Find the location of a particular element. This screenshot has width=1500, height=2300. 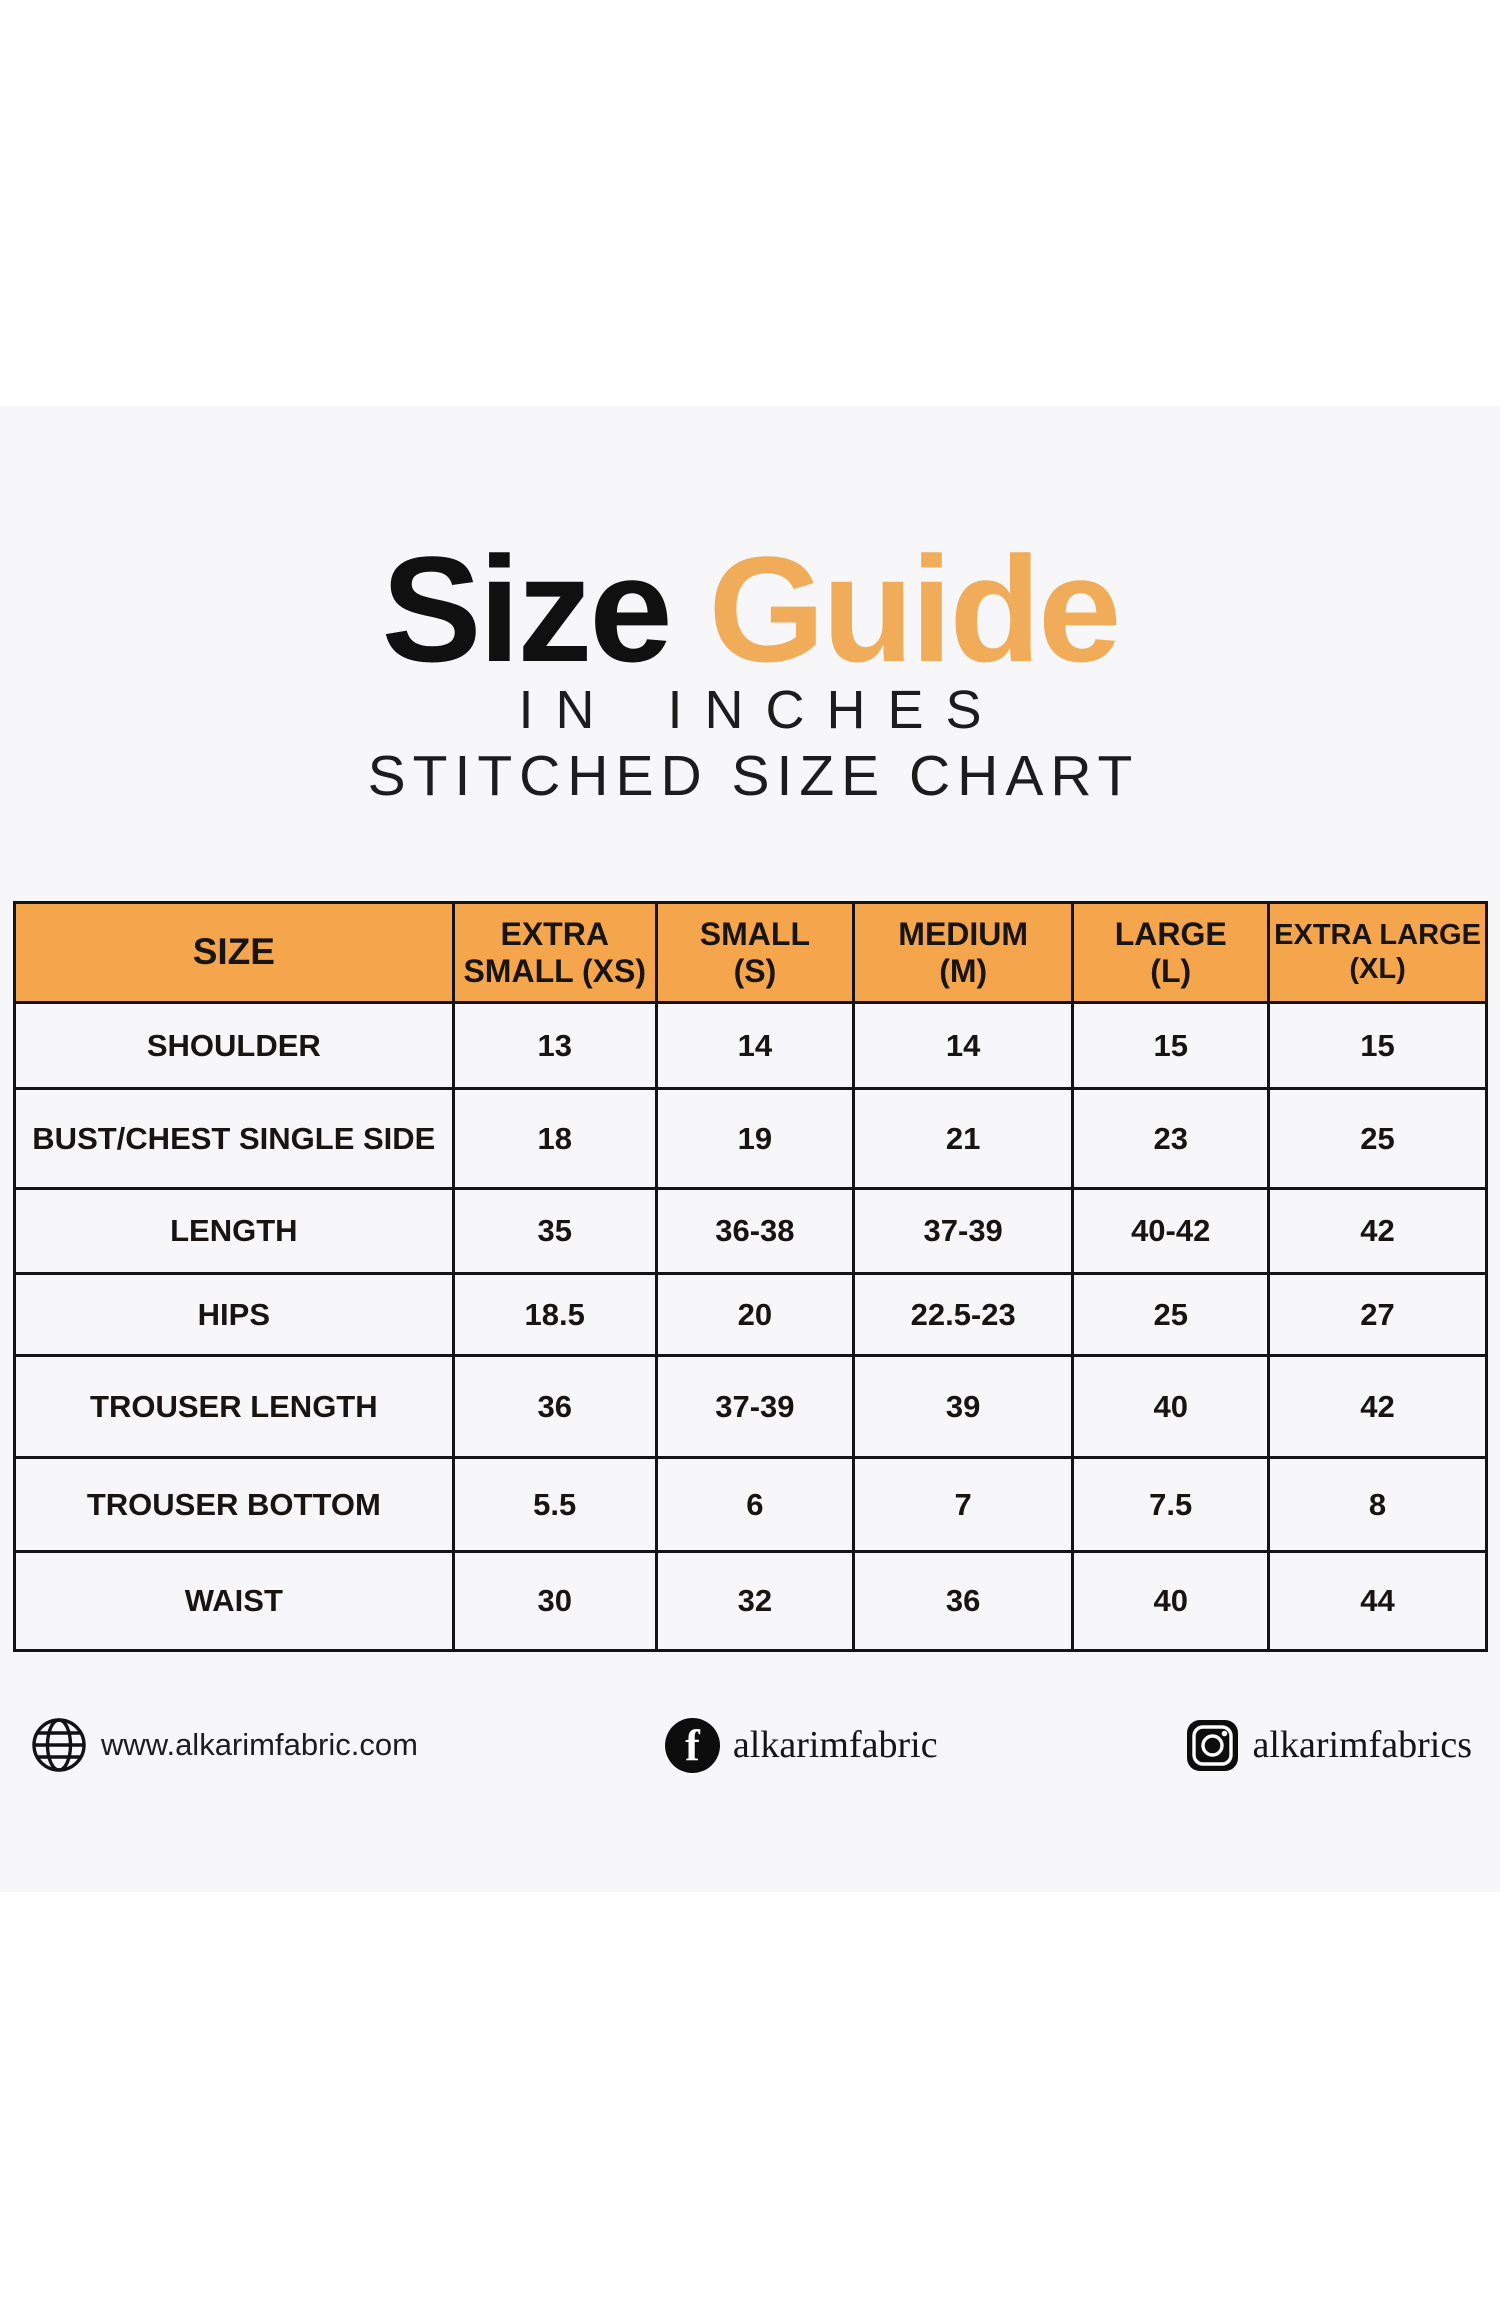

header-large: LARGE (L) is located at coordinates (1171, 952).